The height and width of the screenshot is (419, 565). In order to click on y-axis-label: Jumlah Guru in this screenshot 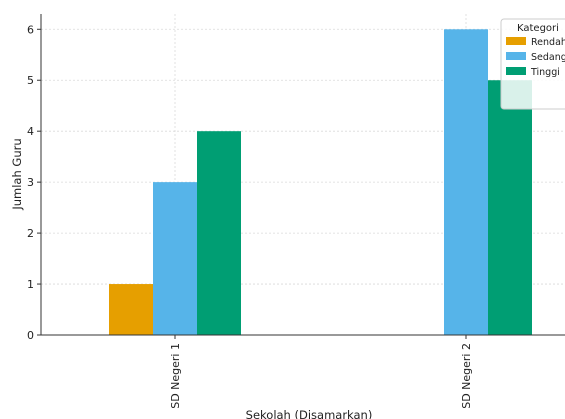, I will do `click(17, 174)`.